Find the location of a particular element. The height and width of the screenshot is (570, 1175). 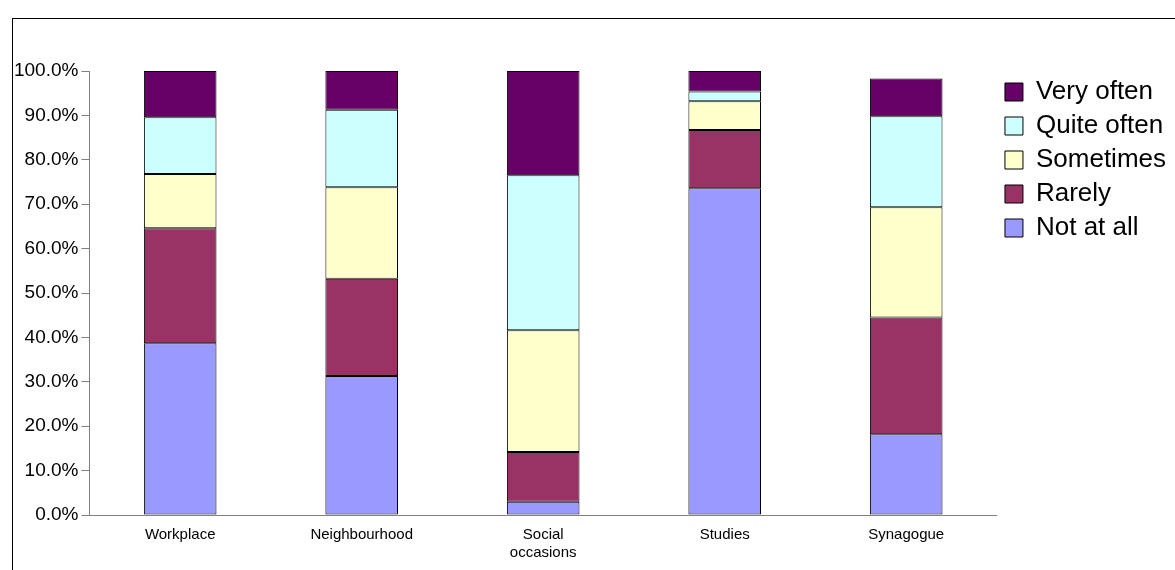

y-tick-label: 0.0% is located at coordinates (57, 514).